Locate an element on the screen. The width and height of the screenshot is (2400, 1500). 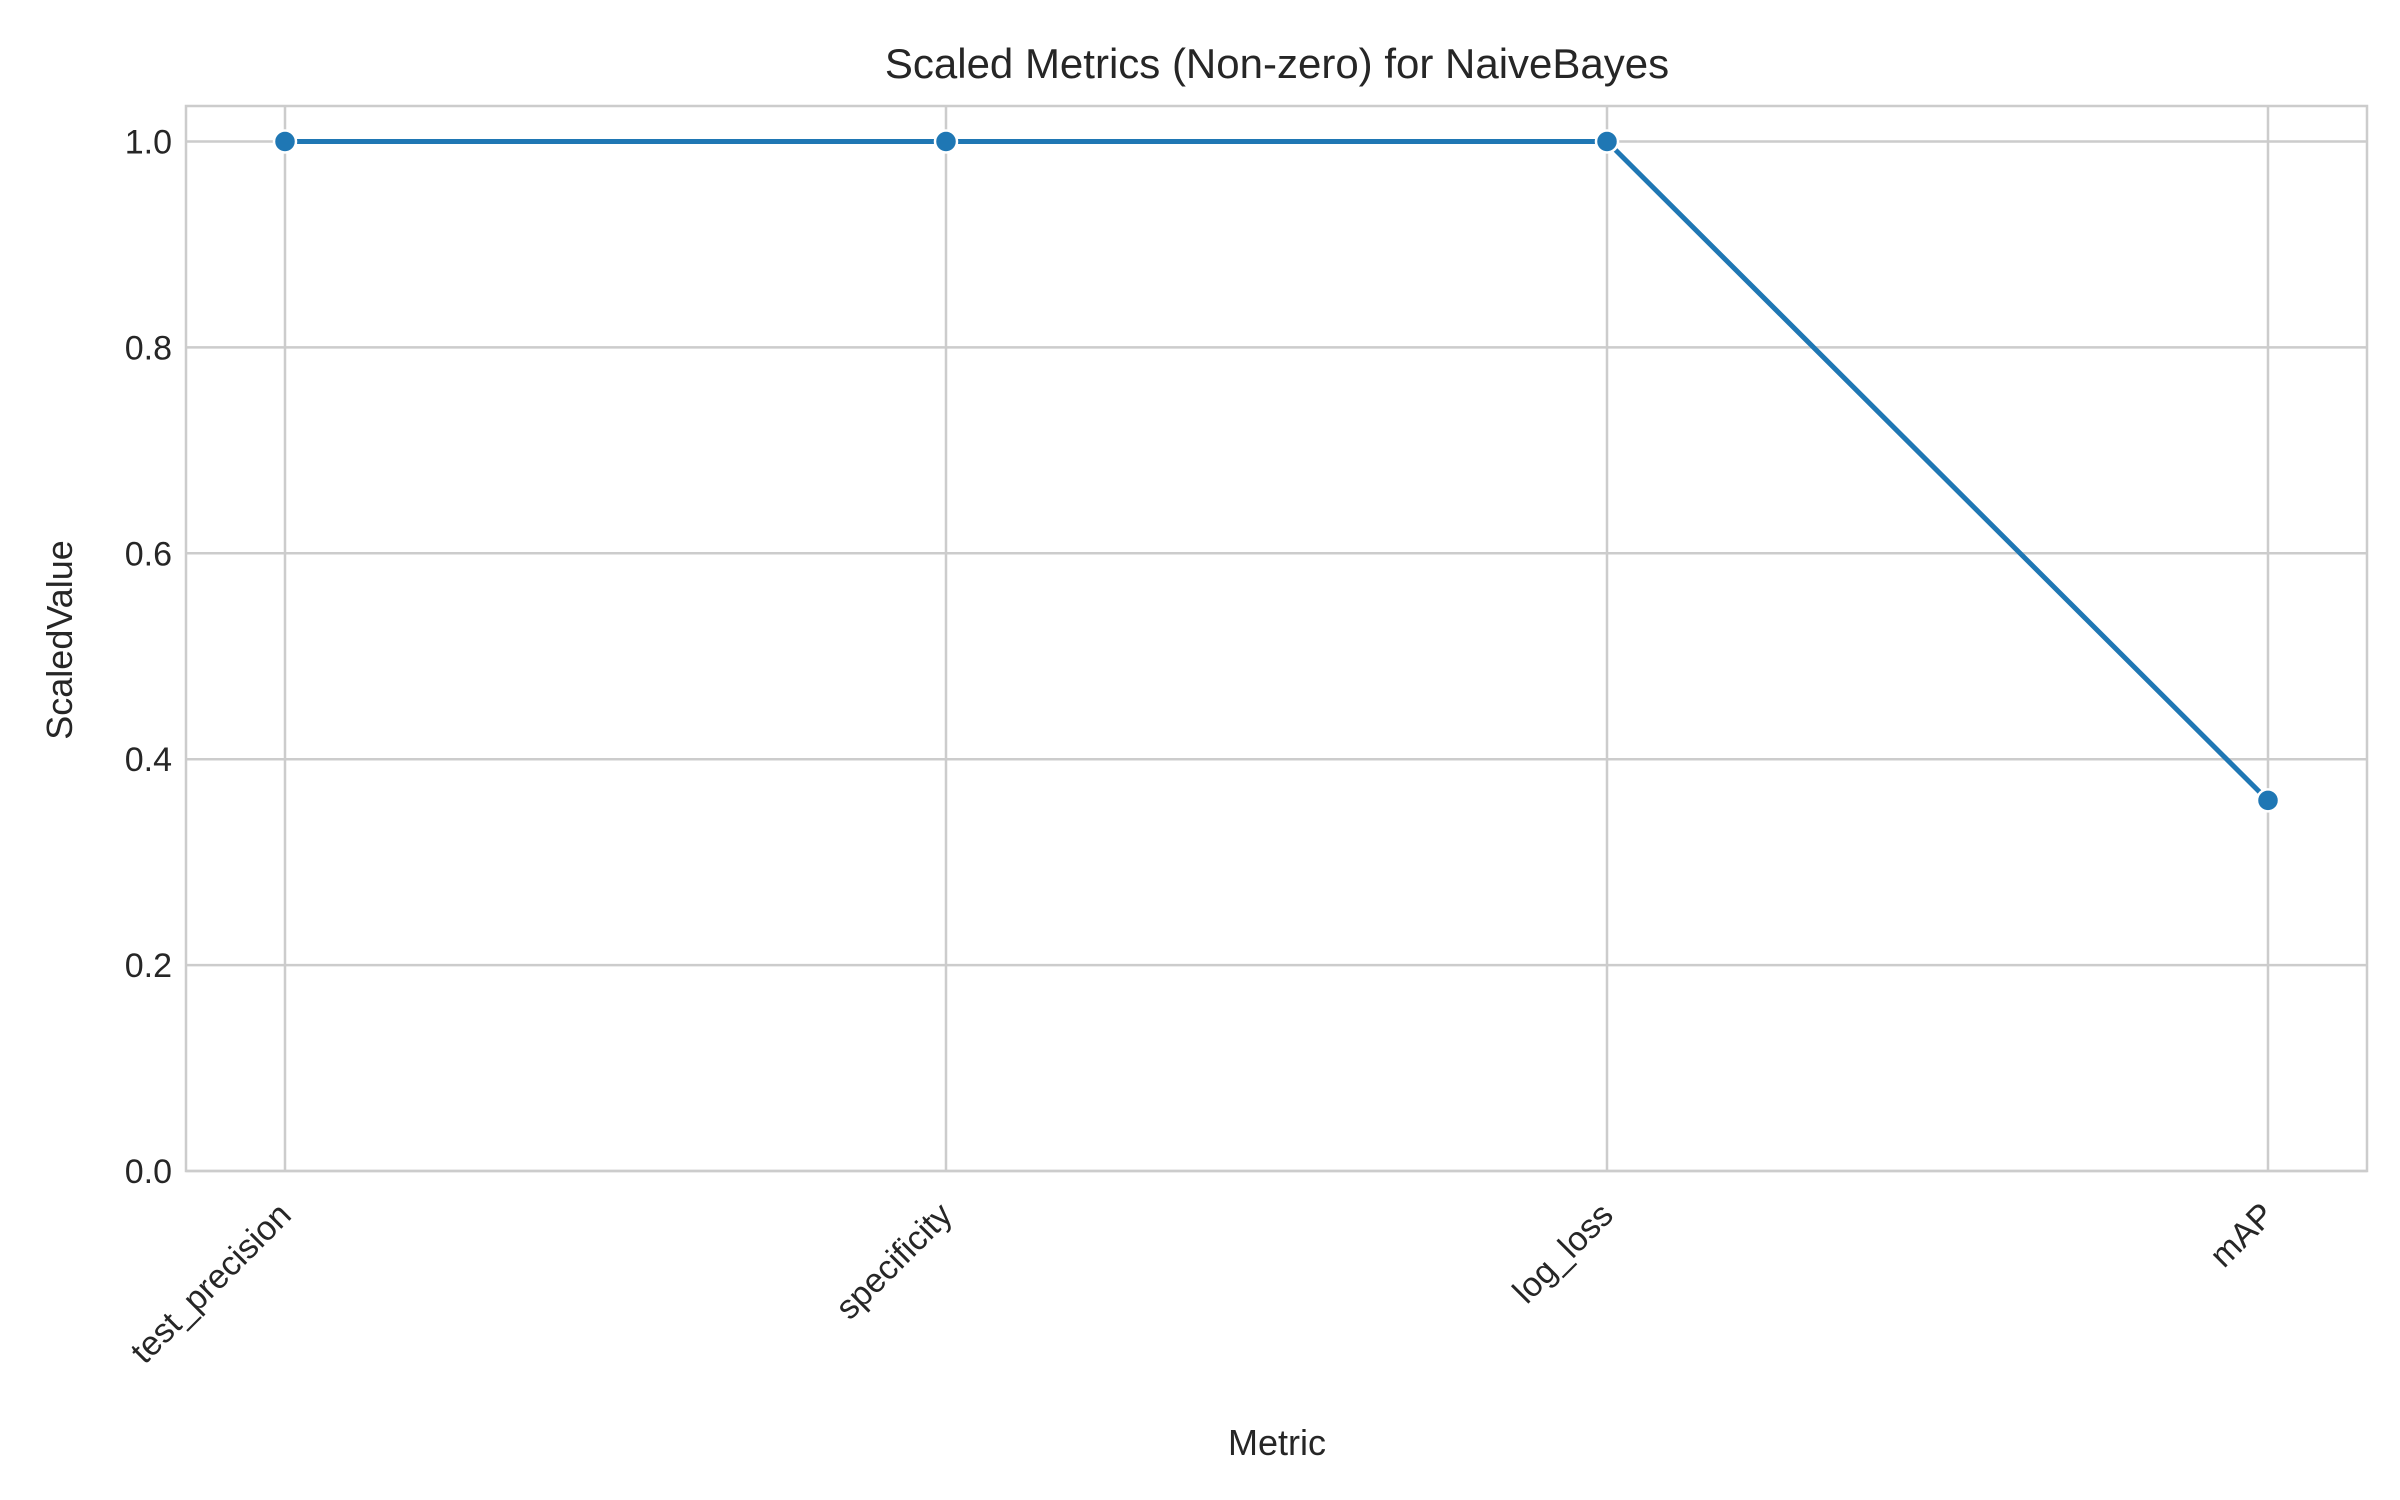
y-tick-label: 0.2 is located at coordinates (148, 966).